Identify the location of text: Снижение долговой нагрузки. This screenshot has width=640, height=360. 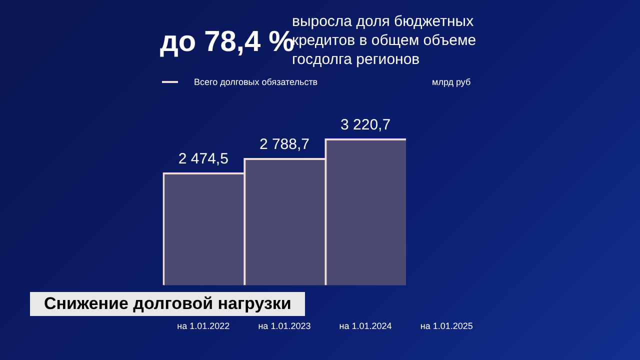
(168, 304).